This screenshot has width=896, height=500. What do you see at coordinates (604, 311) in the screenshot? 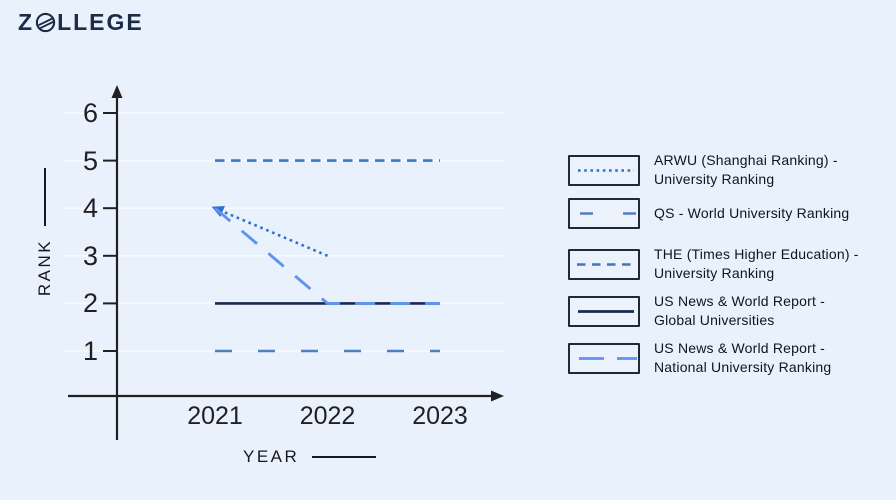
I see `legend-swatch-solid` at bounding box center [604, 311].